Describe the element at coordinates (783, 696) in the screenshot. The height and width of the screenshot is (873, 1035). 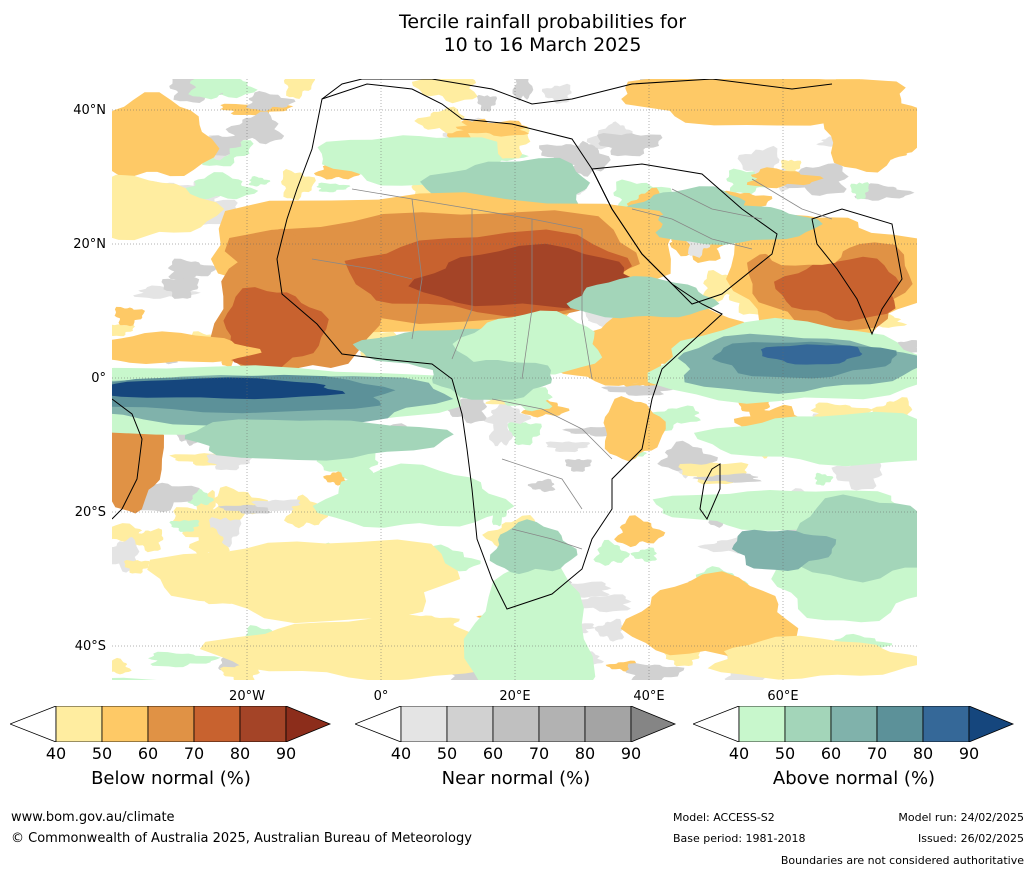
I see `lon-label-60e: 60°E` at that location.